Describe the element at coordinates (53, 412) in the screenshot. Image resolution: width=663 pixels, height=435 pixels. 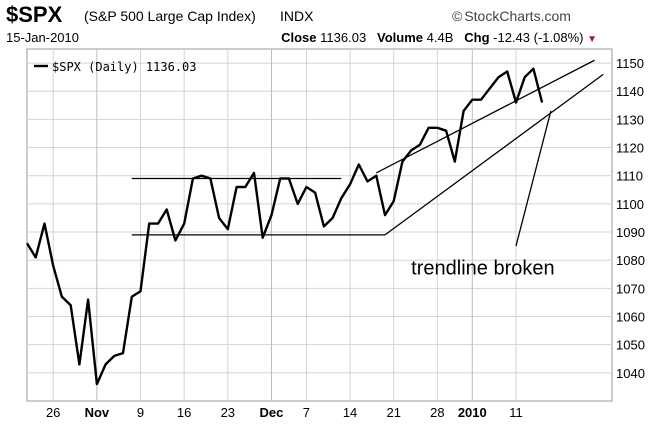
I see `x-tick-label: 26` at that location.